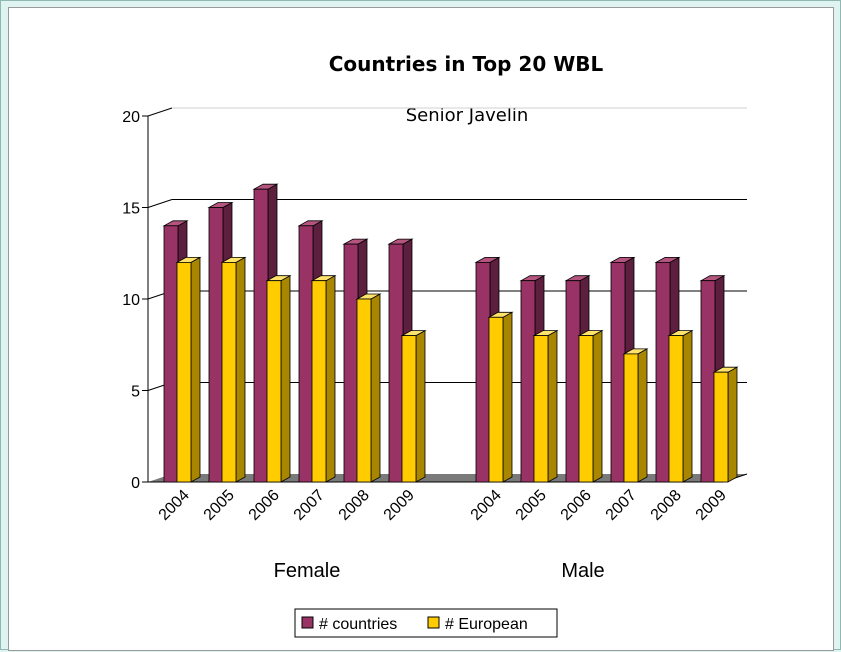 This screenshot has width=841, height=652. I want to click on y-tick-label: 20, so click(131, 117).